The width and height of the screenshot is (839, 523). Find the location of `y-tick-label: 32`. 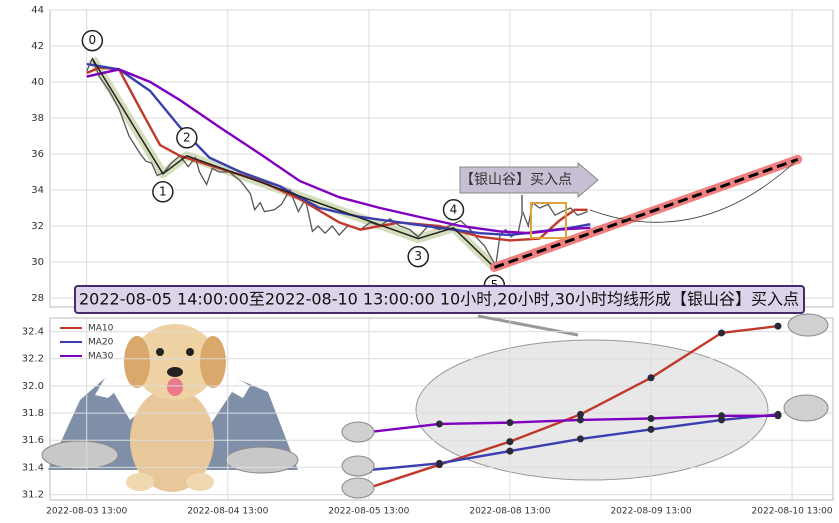

y-tick-label: 32 is located at coordinates (37, 226).